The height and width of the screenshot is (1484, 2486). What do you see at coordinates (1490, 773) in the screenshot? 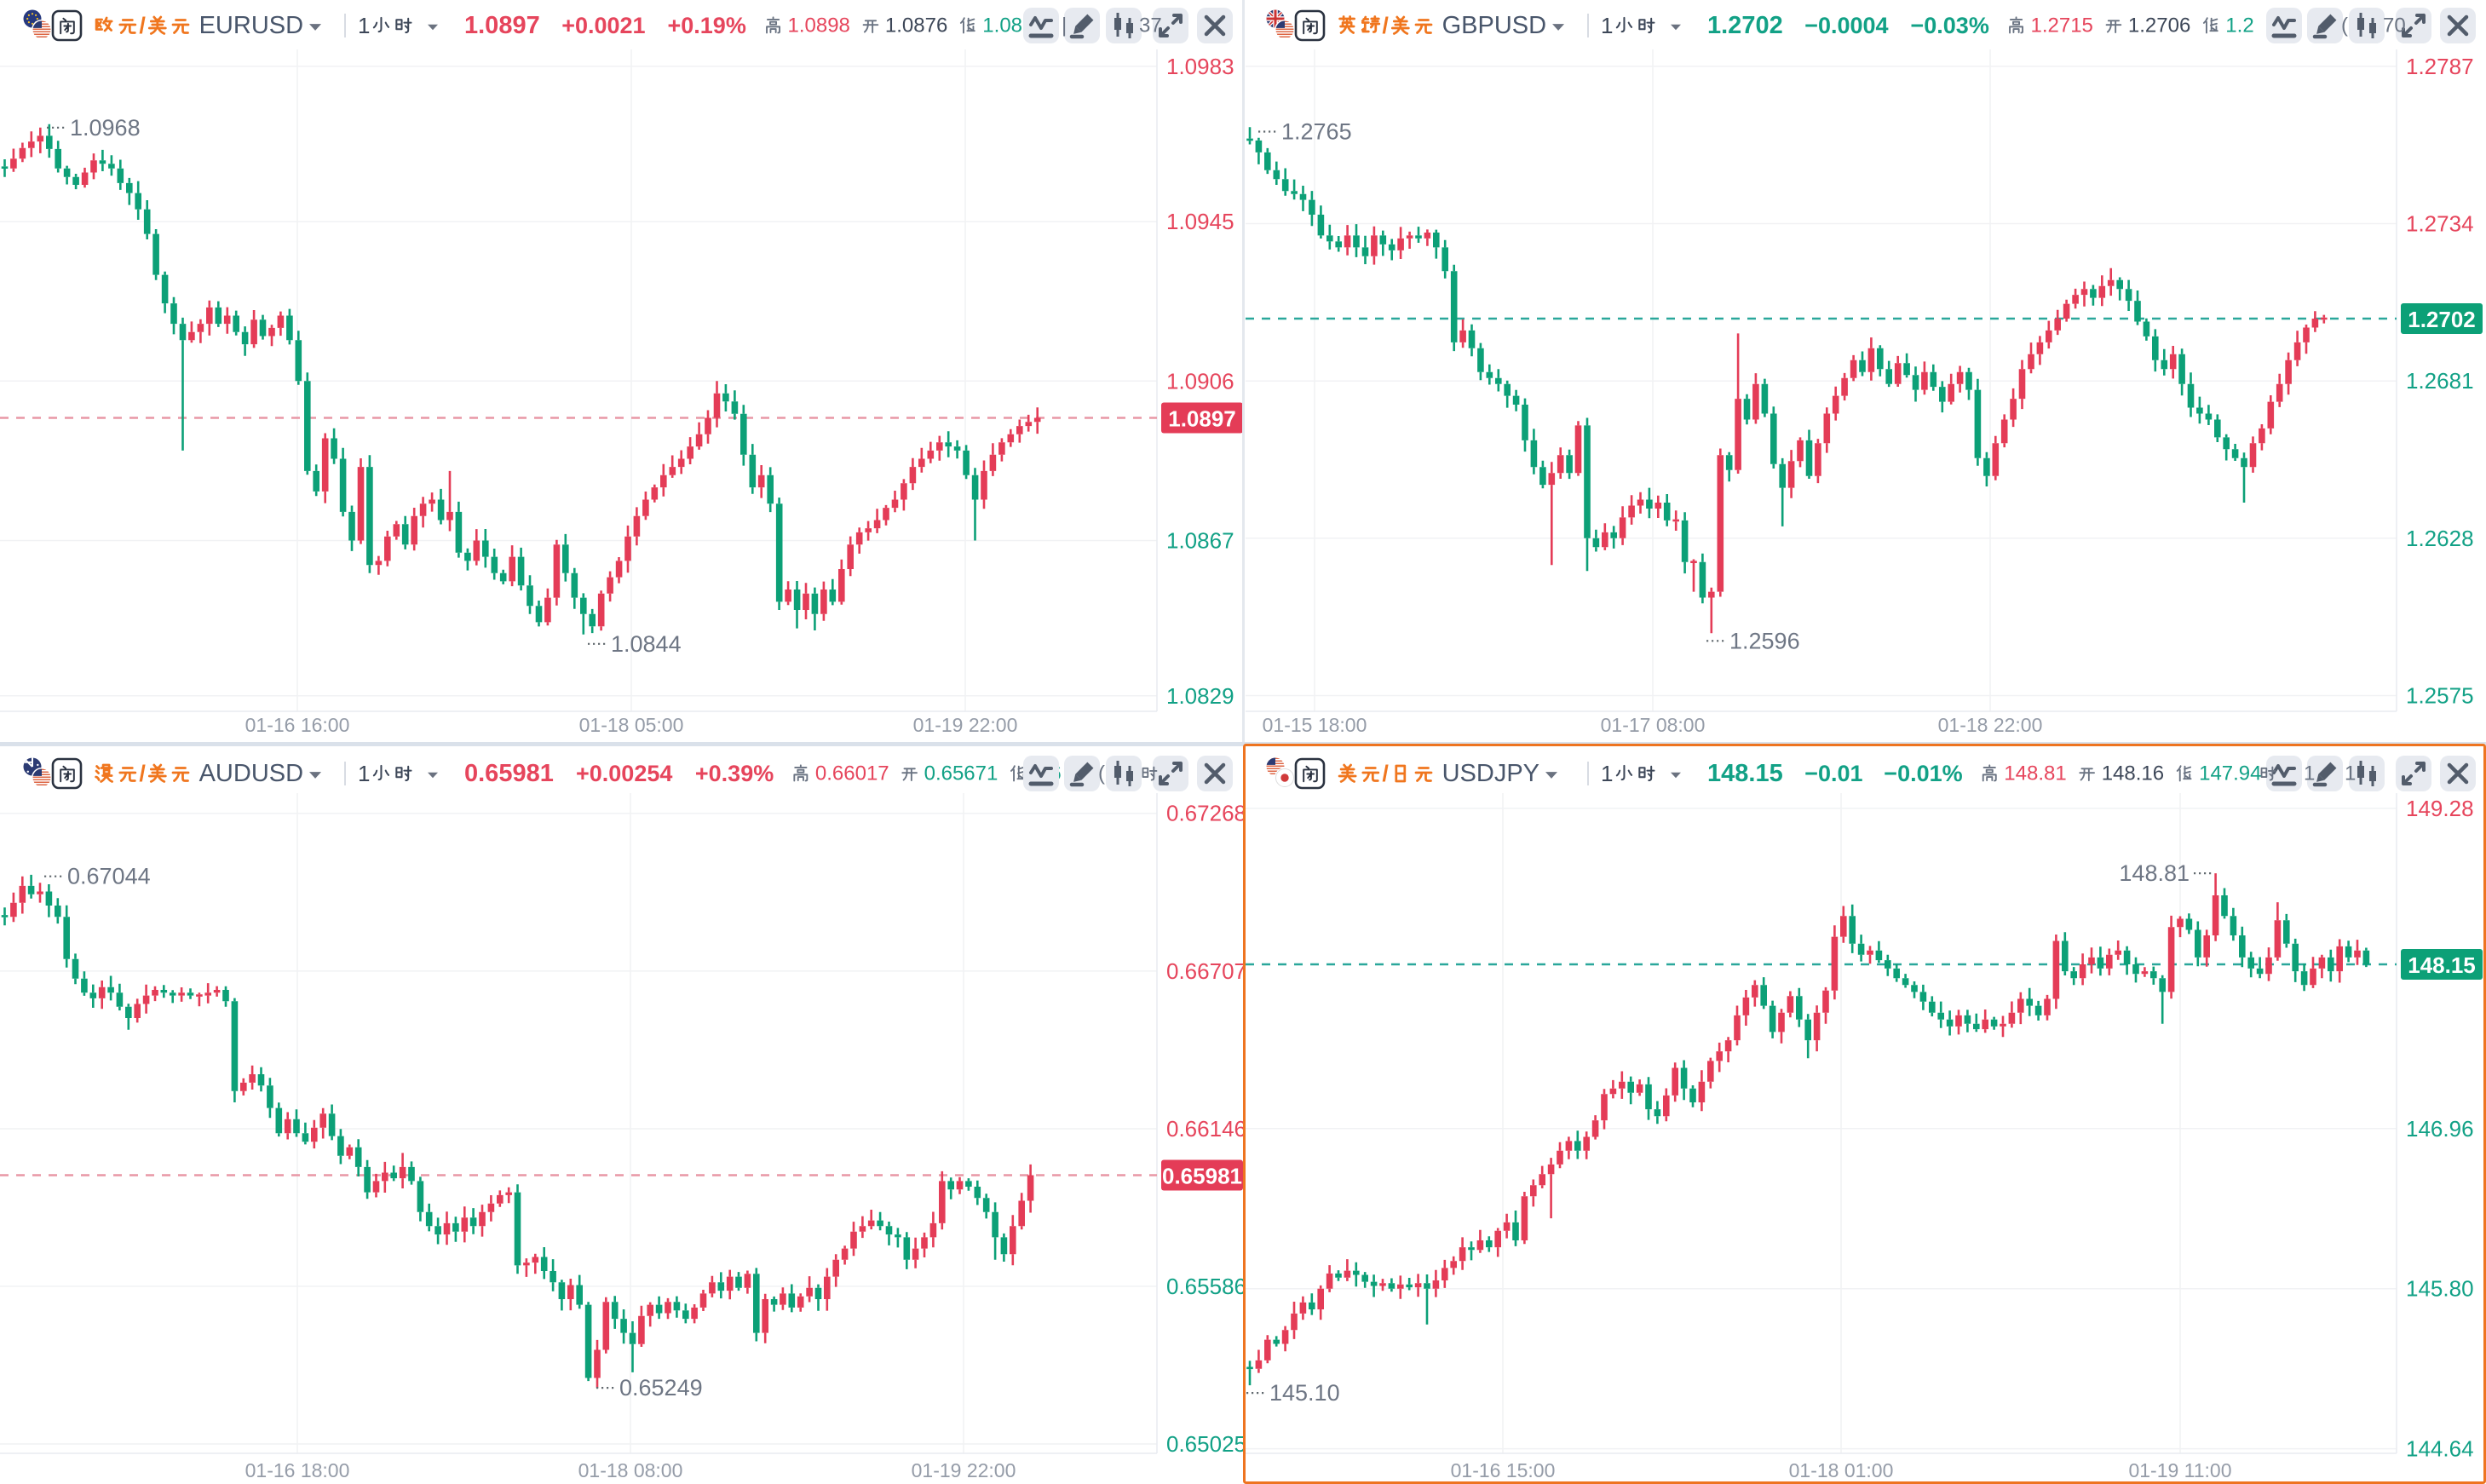
I see `svg-text: USDJPY` at bounding box center [1490, 773].